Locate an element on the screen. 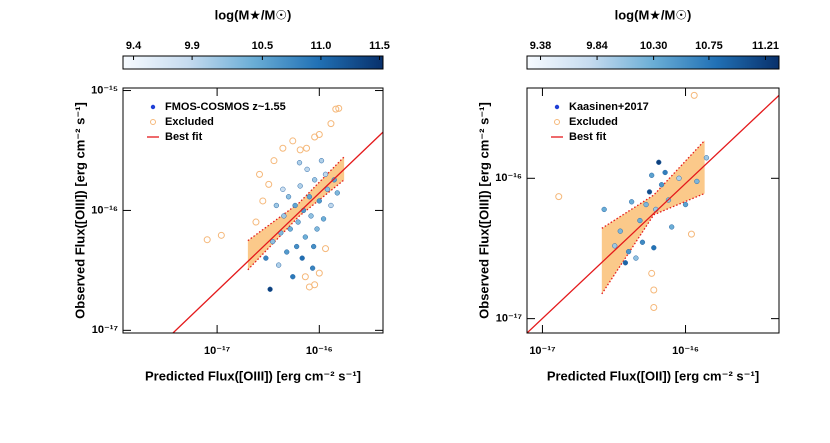 The width and height of the screenshot is (830, 443). colorbar-tick-label: 10.30 is located at coordinates (654, 46).